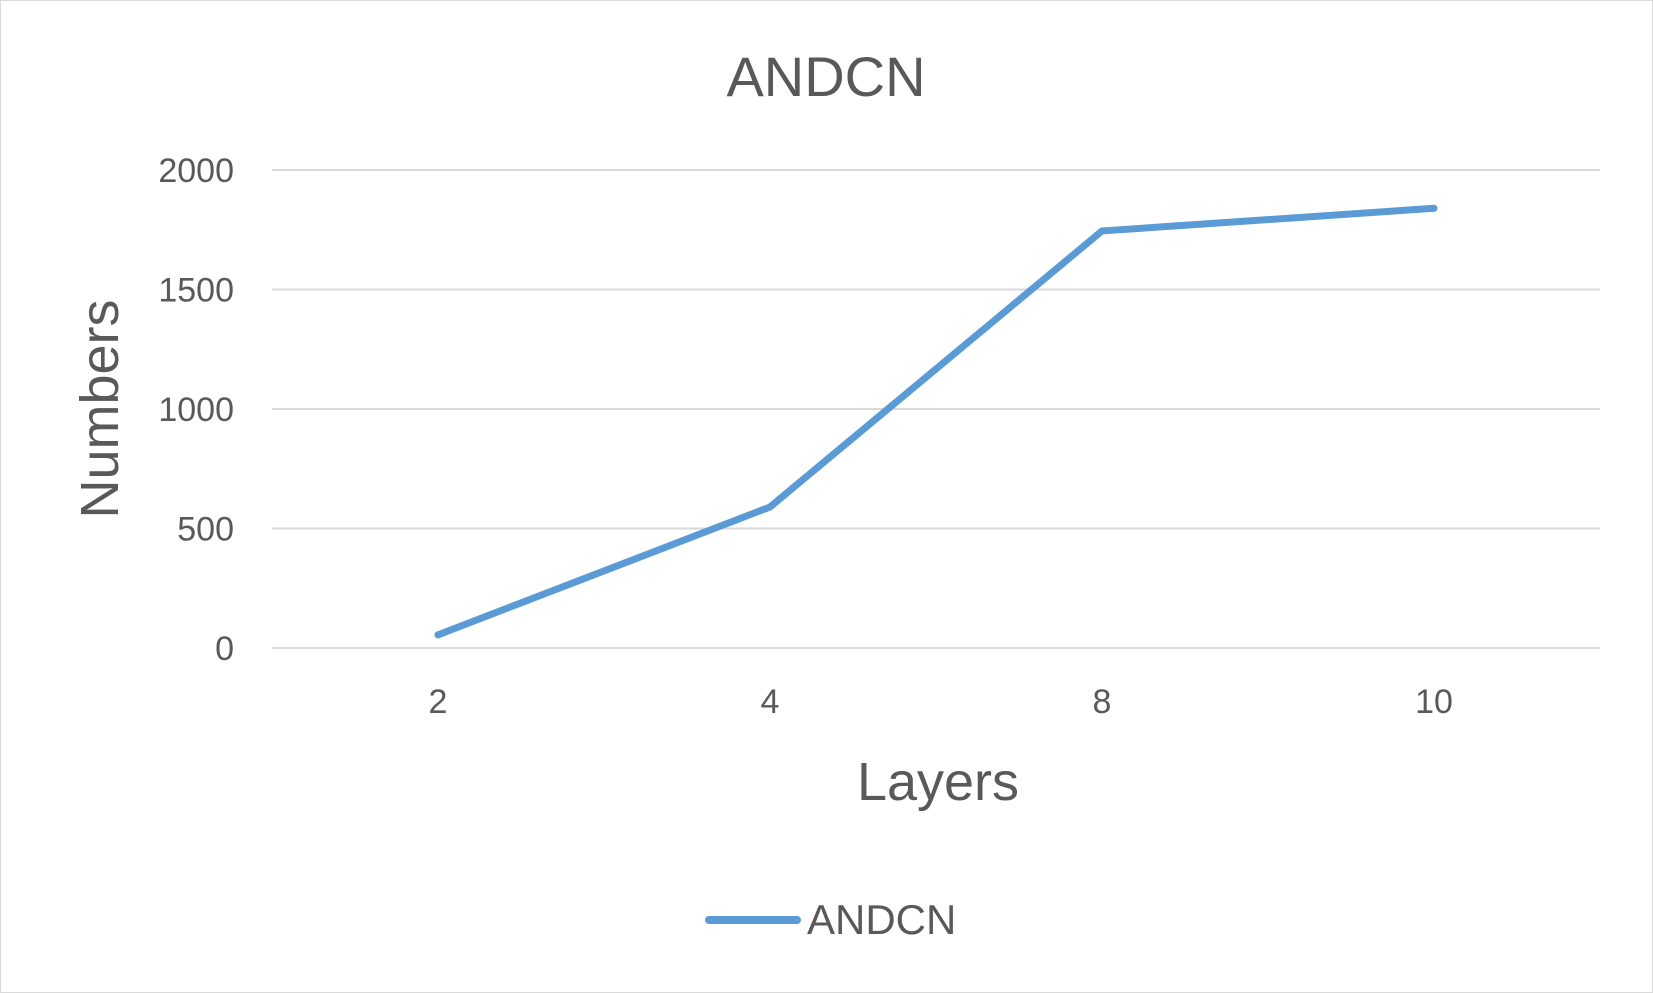 The image size is (1653, 993). I want to click on y-axis-title: Numbers, so click(100, 408).